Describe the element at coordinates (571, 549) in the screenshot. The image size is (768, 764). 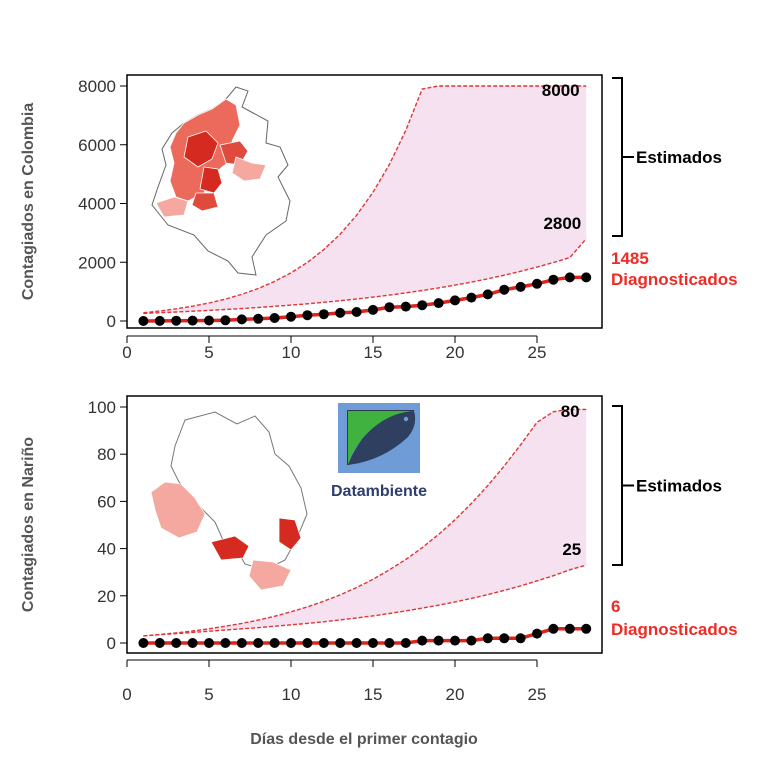
I see `lower-estimate-label: 25` at that location.